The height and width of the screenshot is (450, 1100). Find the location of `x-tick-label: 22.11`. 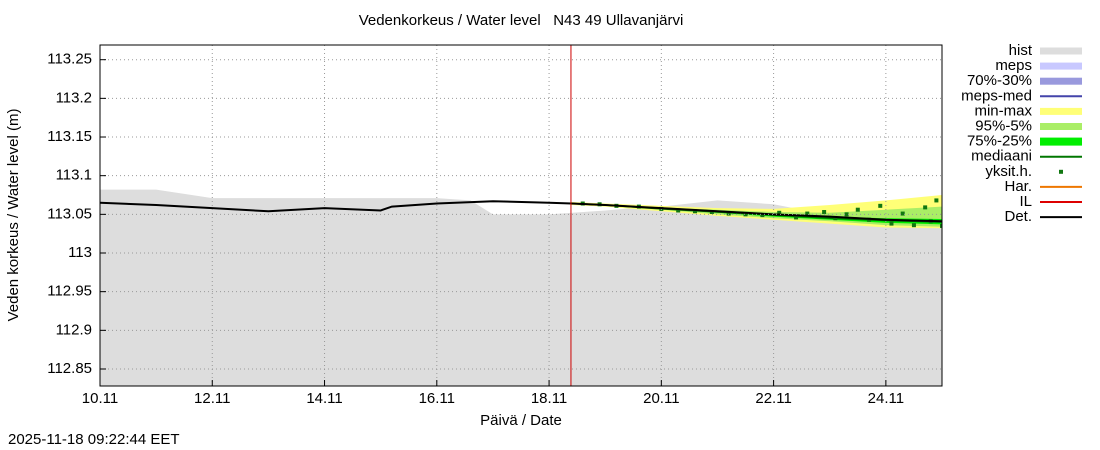

x-tick-label: 22.11 is located at coordinates (773, 398).